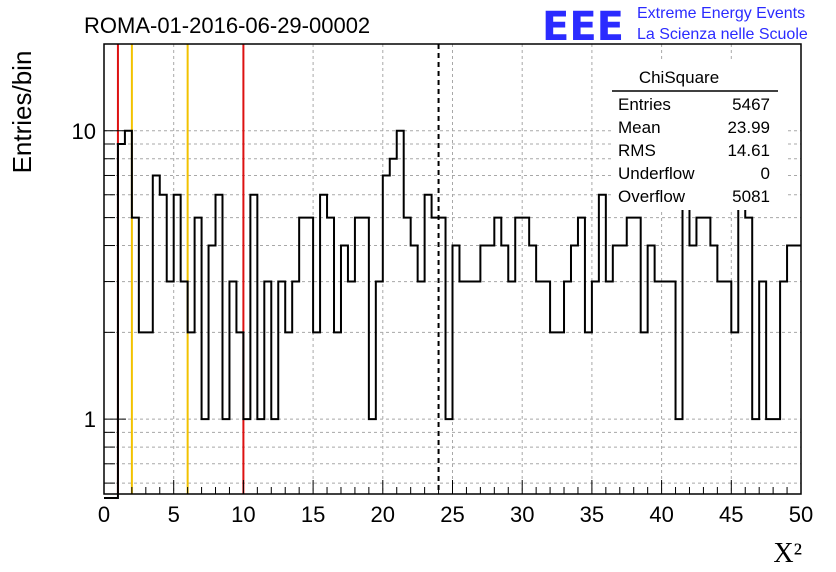 Image resolution: width=836 pixels, height=572 pixels. What do you see at coordinates (639, 127) in the screenshot?
I see `stat-label: Mean` at bounding box center [639, 127].